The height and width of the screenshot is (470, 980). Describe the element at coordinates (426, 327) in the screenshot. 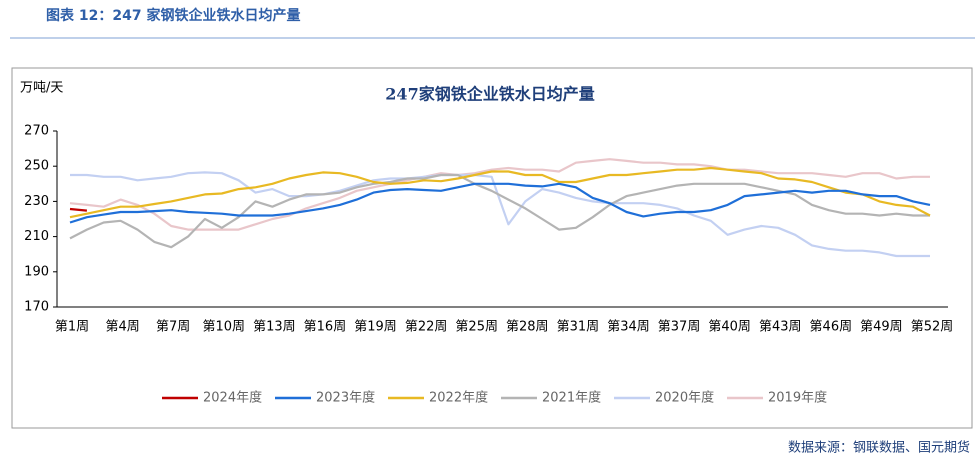

I see `x-tick-label: 第22周` at that location.